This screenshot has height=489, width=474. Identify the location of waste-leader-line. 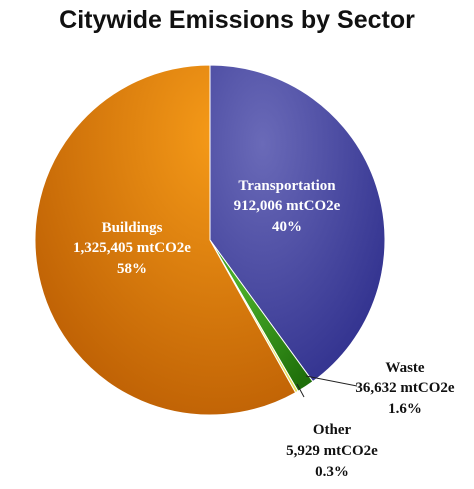
(331, 381).